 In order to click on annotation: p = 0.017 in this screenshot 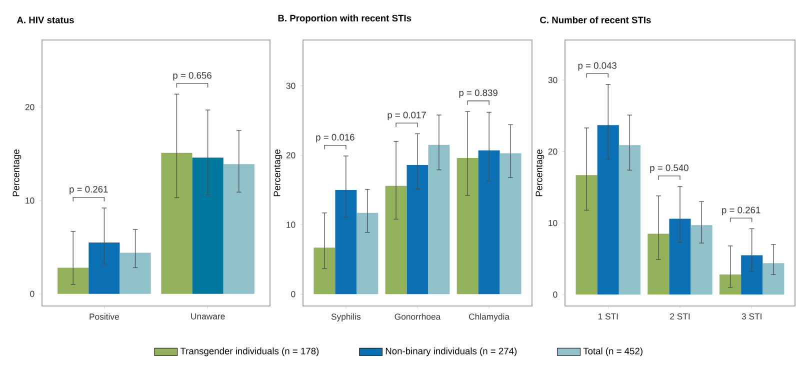, I will do `click(407, 116)`.